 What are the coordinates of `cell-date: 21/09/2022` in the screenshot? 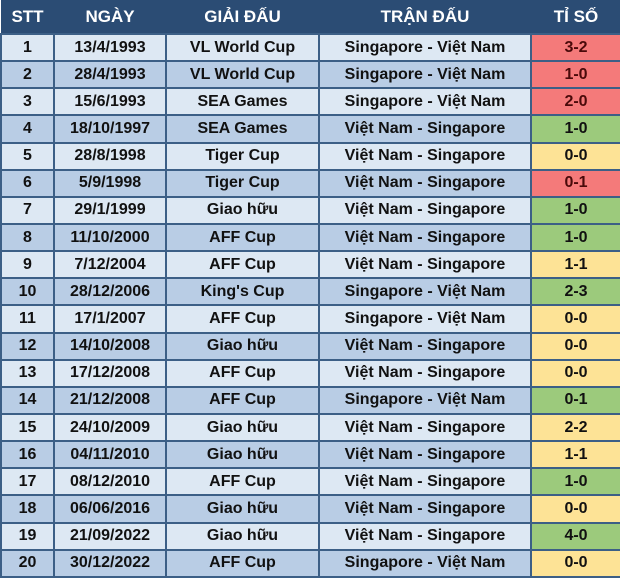 It's located at (110, 536).